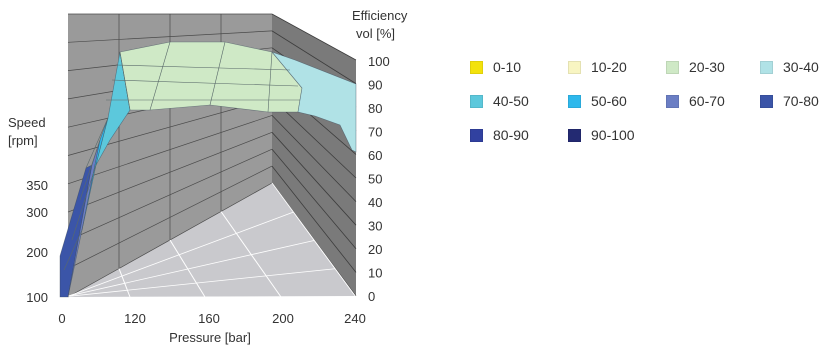  I want to click on legend-item: 80-90, so click(499, 135).